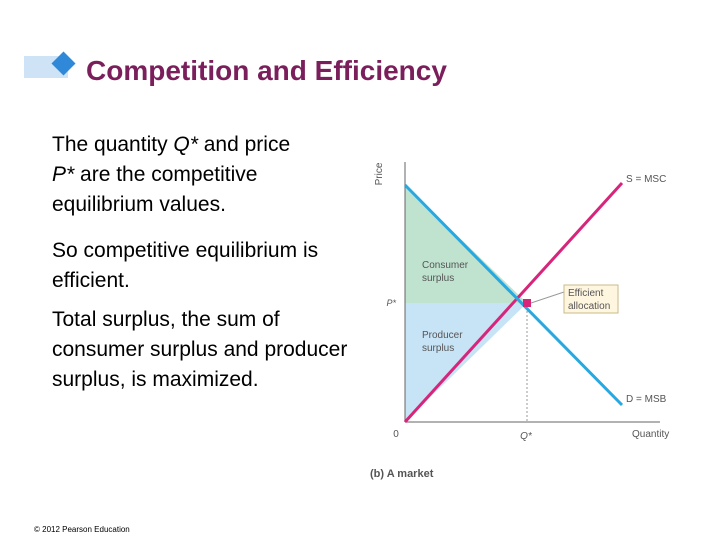  What do you see at coordinates (527, 303) in the screenshot?
I see `equilibrium-point` at bounding box center [527, 303].